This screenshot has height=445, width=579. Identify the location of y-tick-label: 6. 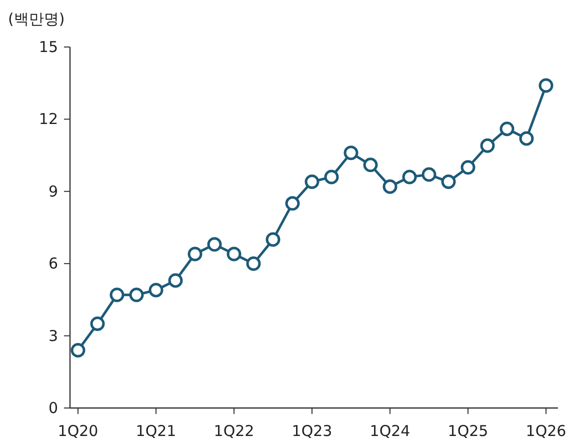
(53, 263).